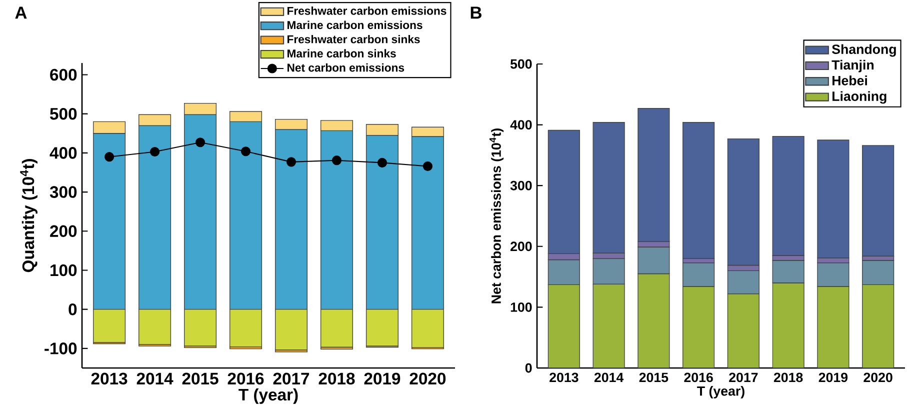  I want to click on chart-title: A, so click(21, 12).